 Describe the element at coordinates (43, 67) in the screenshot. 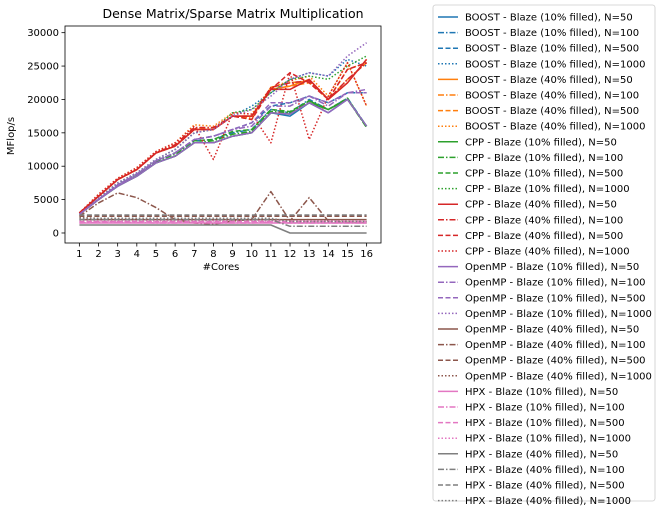

I see `y-tick-label: 25000` at that location.